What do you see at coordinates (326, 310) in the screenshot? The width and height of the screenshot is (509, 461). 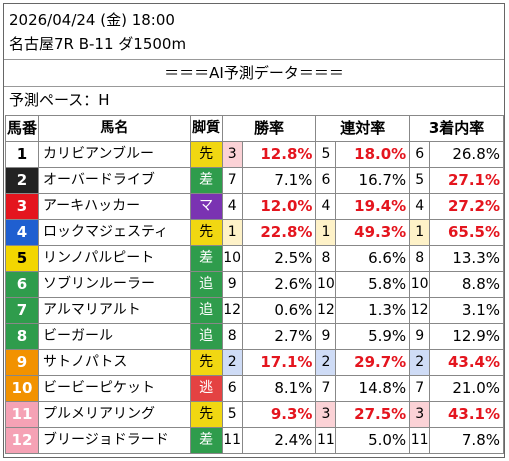 I see `place2-rank: 12` at bounding box center [326, 310].